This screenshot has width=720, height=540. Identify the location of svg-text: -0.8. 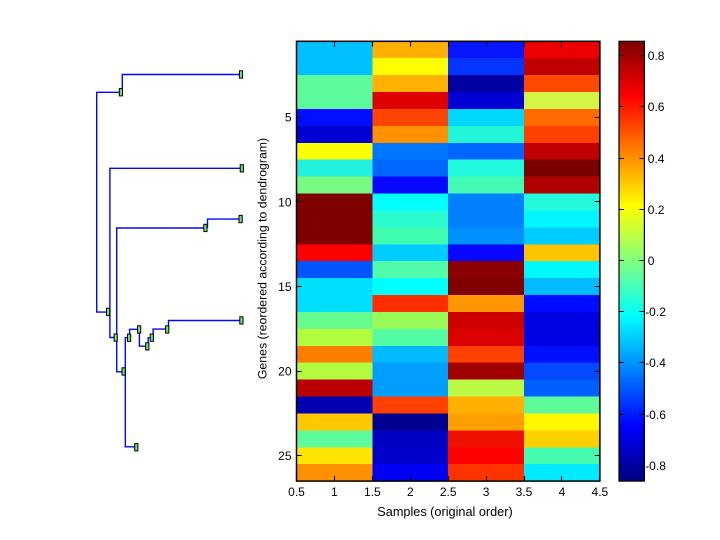
(655, 466).